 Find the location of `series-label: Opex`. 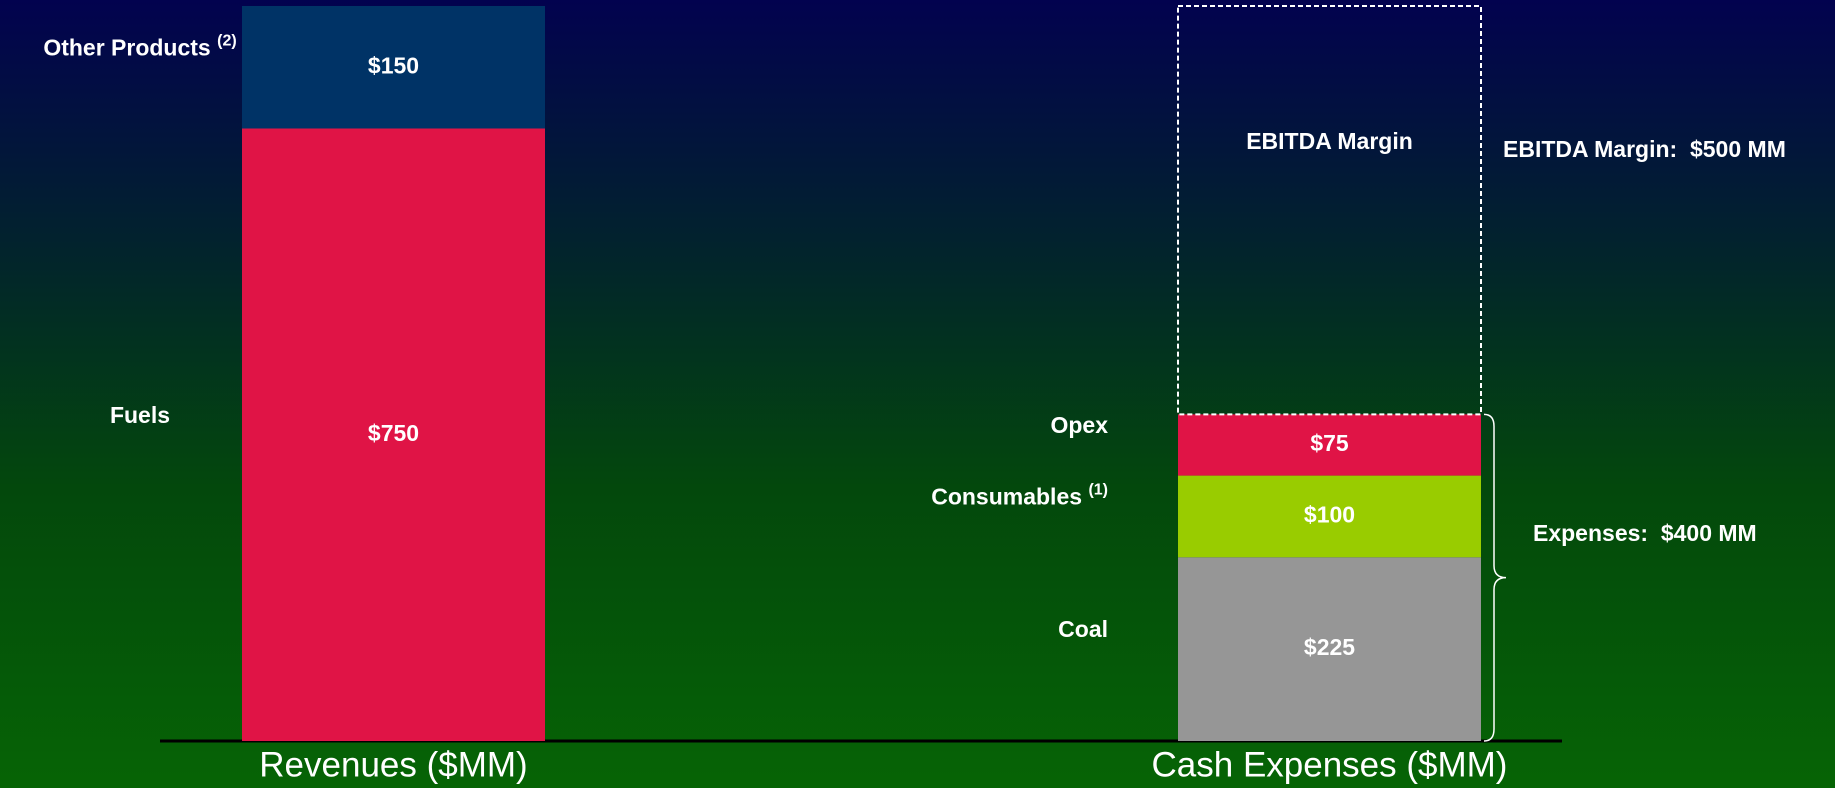

series-label: Opex is located at coordinates (1079, 425).